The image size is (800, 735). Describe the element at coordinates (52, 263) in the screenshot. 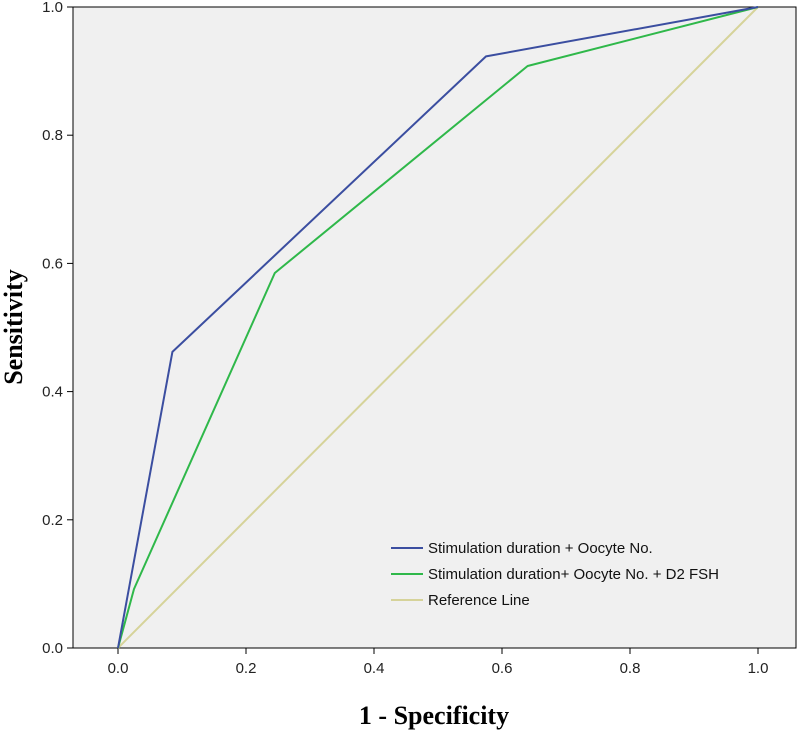

I see `y-tick-label: 0.6` at that location.